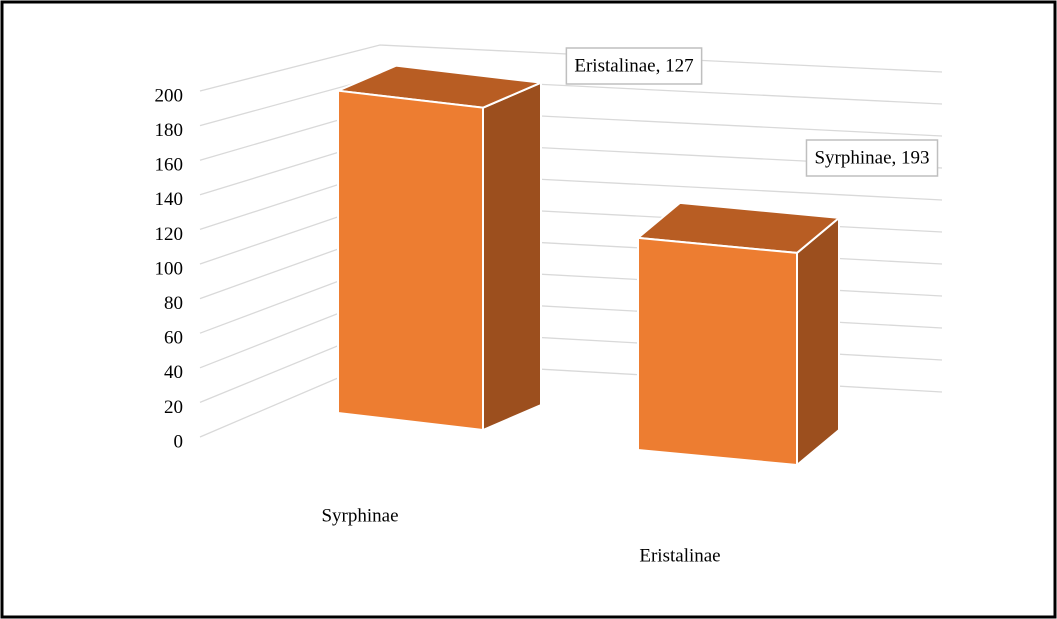 The width and height of the screenshot is (1057, 619). Describe the element at coordinates (179, 441) in the screenshot. I see `y-tick-label: 0` at that location.